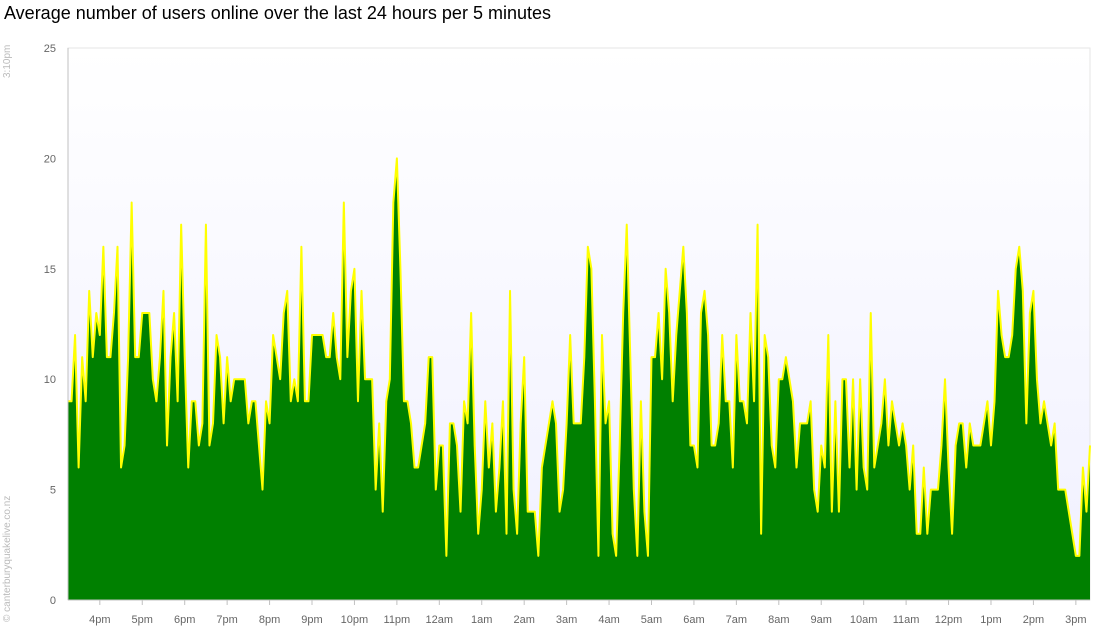  I want to click on x-tick-label: 3am, so click(566, 620).